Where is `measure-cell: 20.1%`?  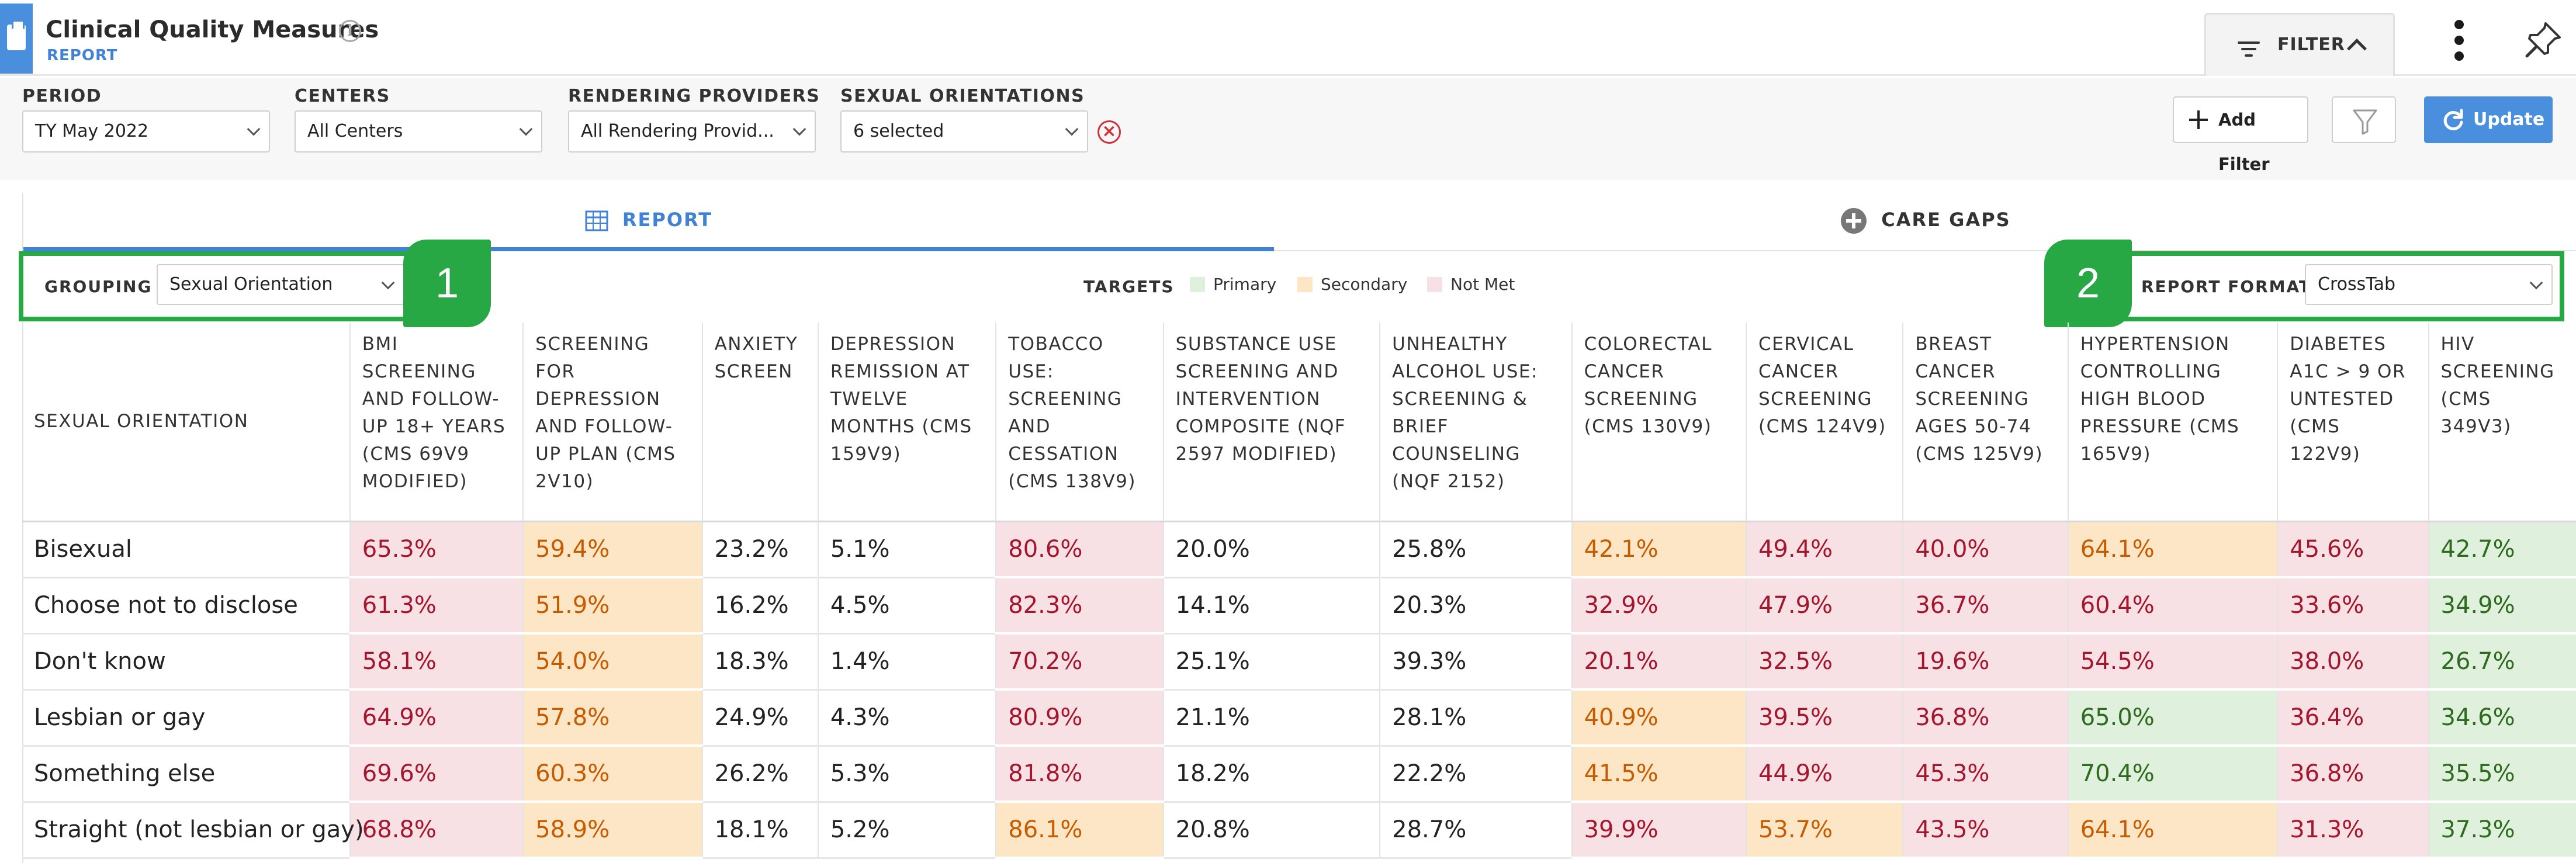
measure-cell: 20.1% is located at coordinates (1659, 662).